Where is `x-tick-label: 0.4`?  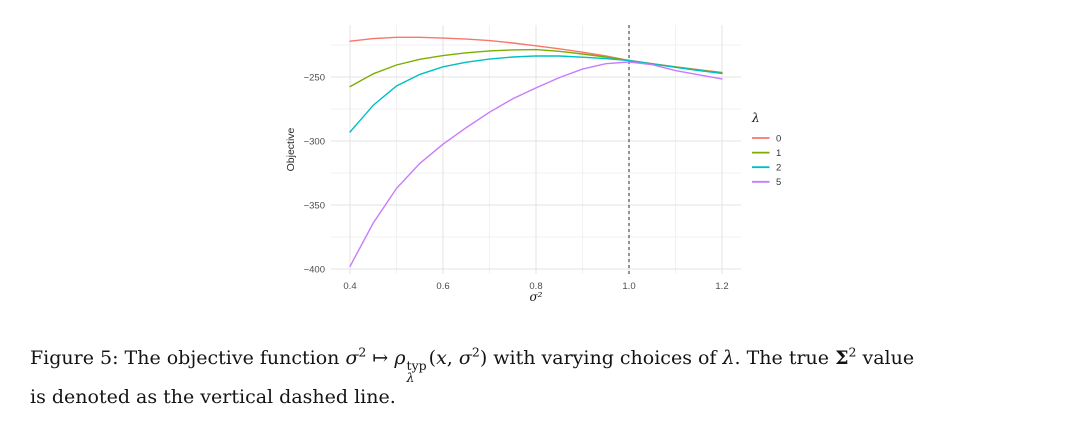
x-tick-label: 0.4 is located at coordinates (349, 286).